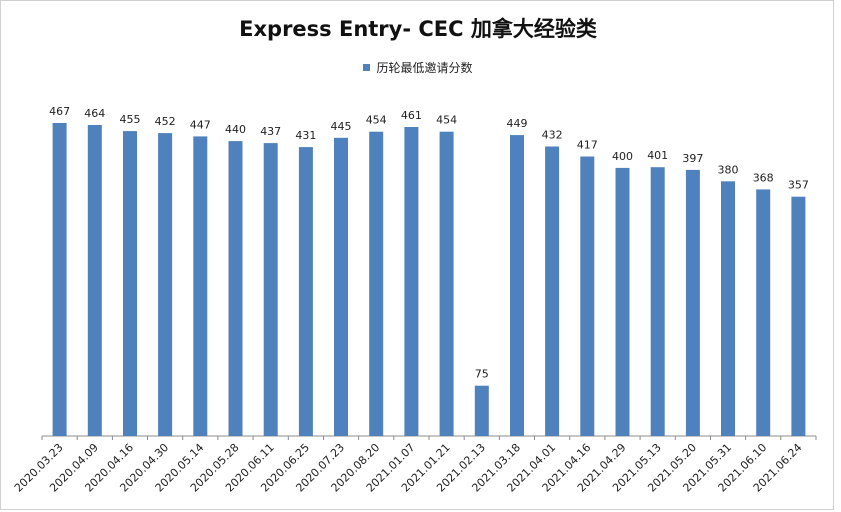 The width and height of the screenshot is (841, 512). What do you see at coordinates (341, 126) in the screenshot?
I see `data-label: 445` at bounding box center [341, 126].